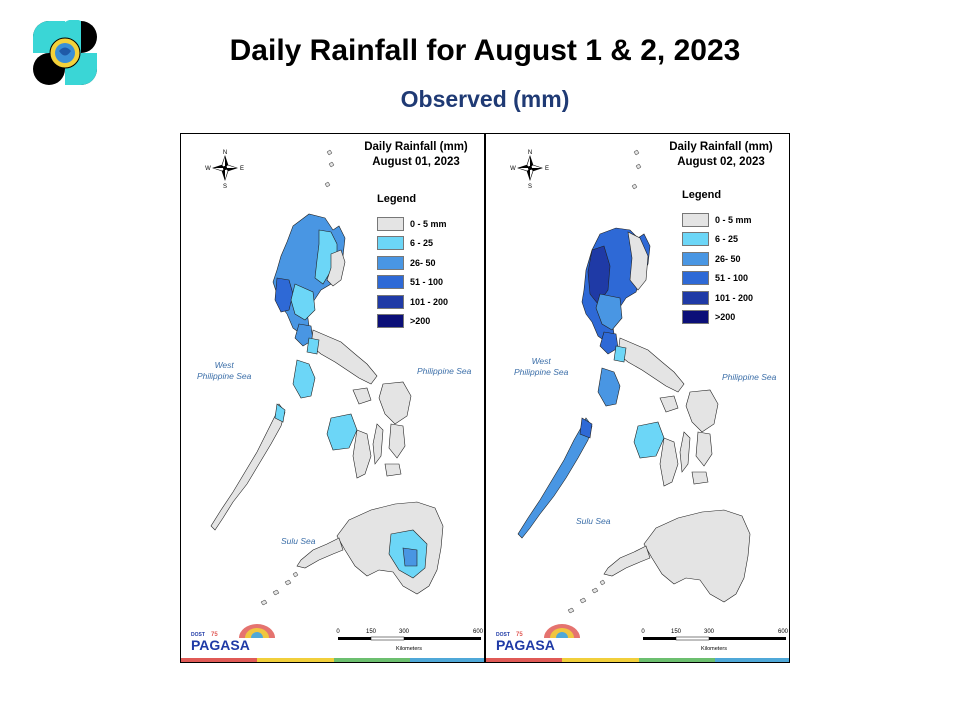 Image resolution: width=960 pixels, height=720 pixels. I want to click on scale-tick-300: 300, so click(709, 632).